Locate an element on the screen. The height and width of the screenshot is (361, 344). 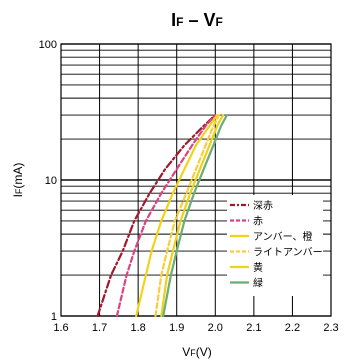
xlabel-v: V is located at coordinates (186, 352).